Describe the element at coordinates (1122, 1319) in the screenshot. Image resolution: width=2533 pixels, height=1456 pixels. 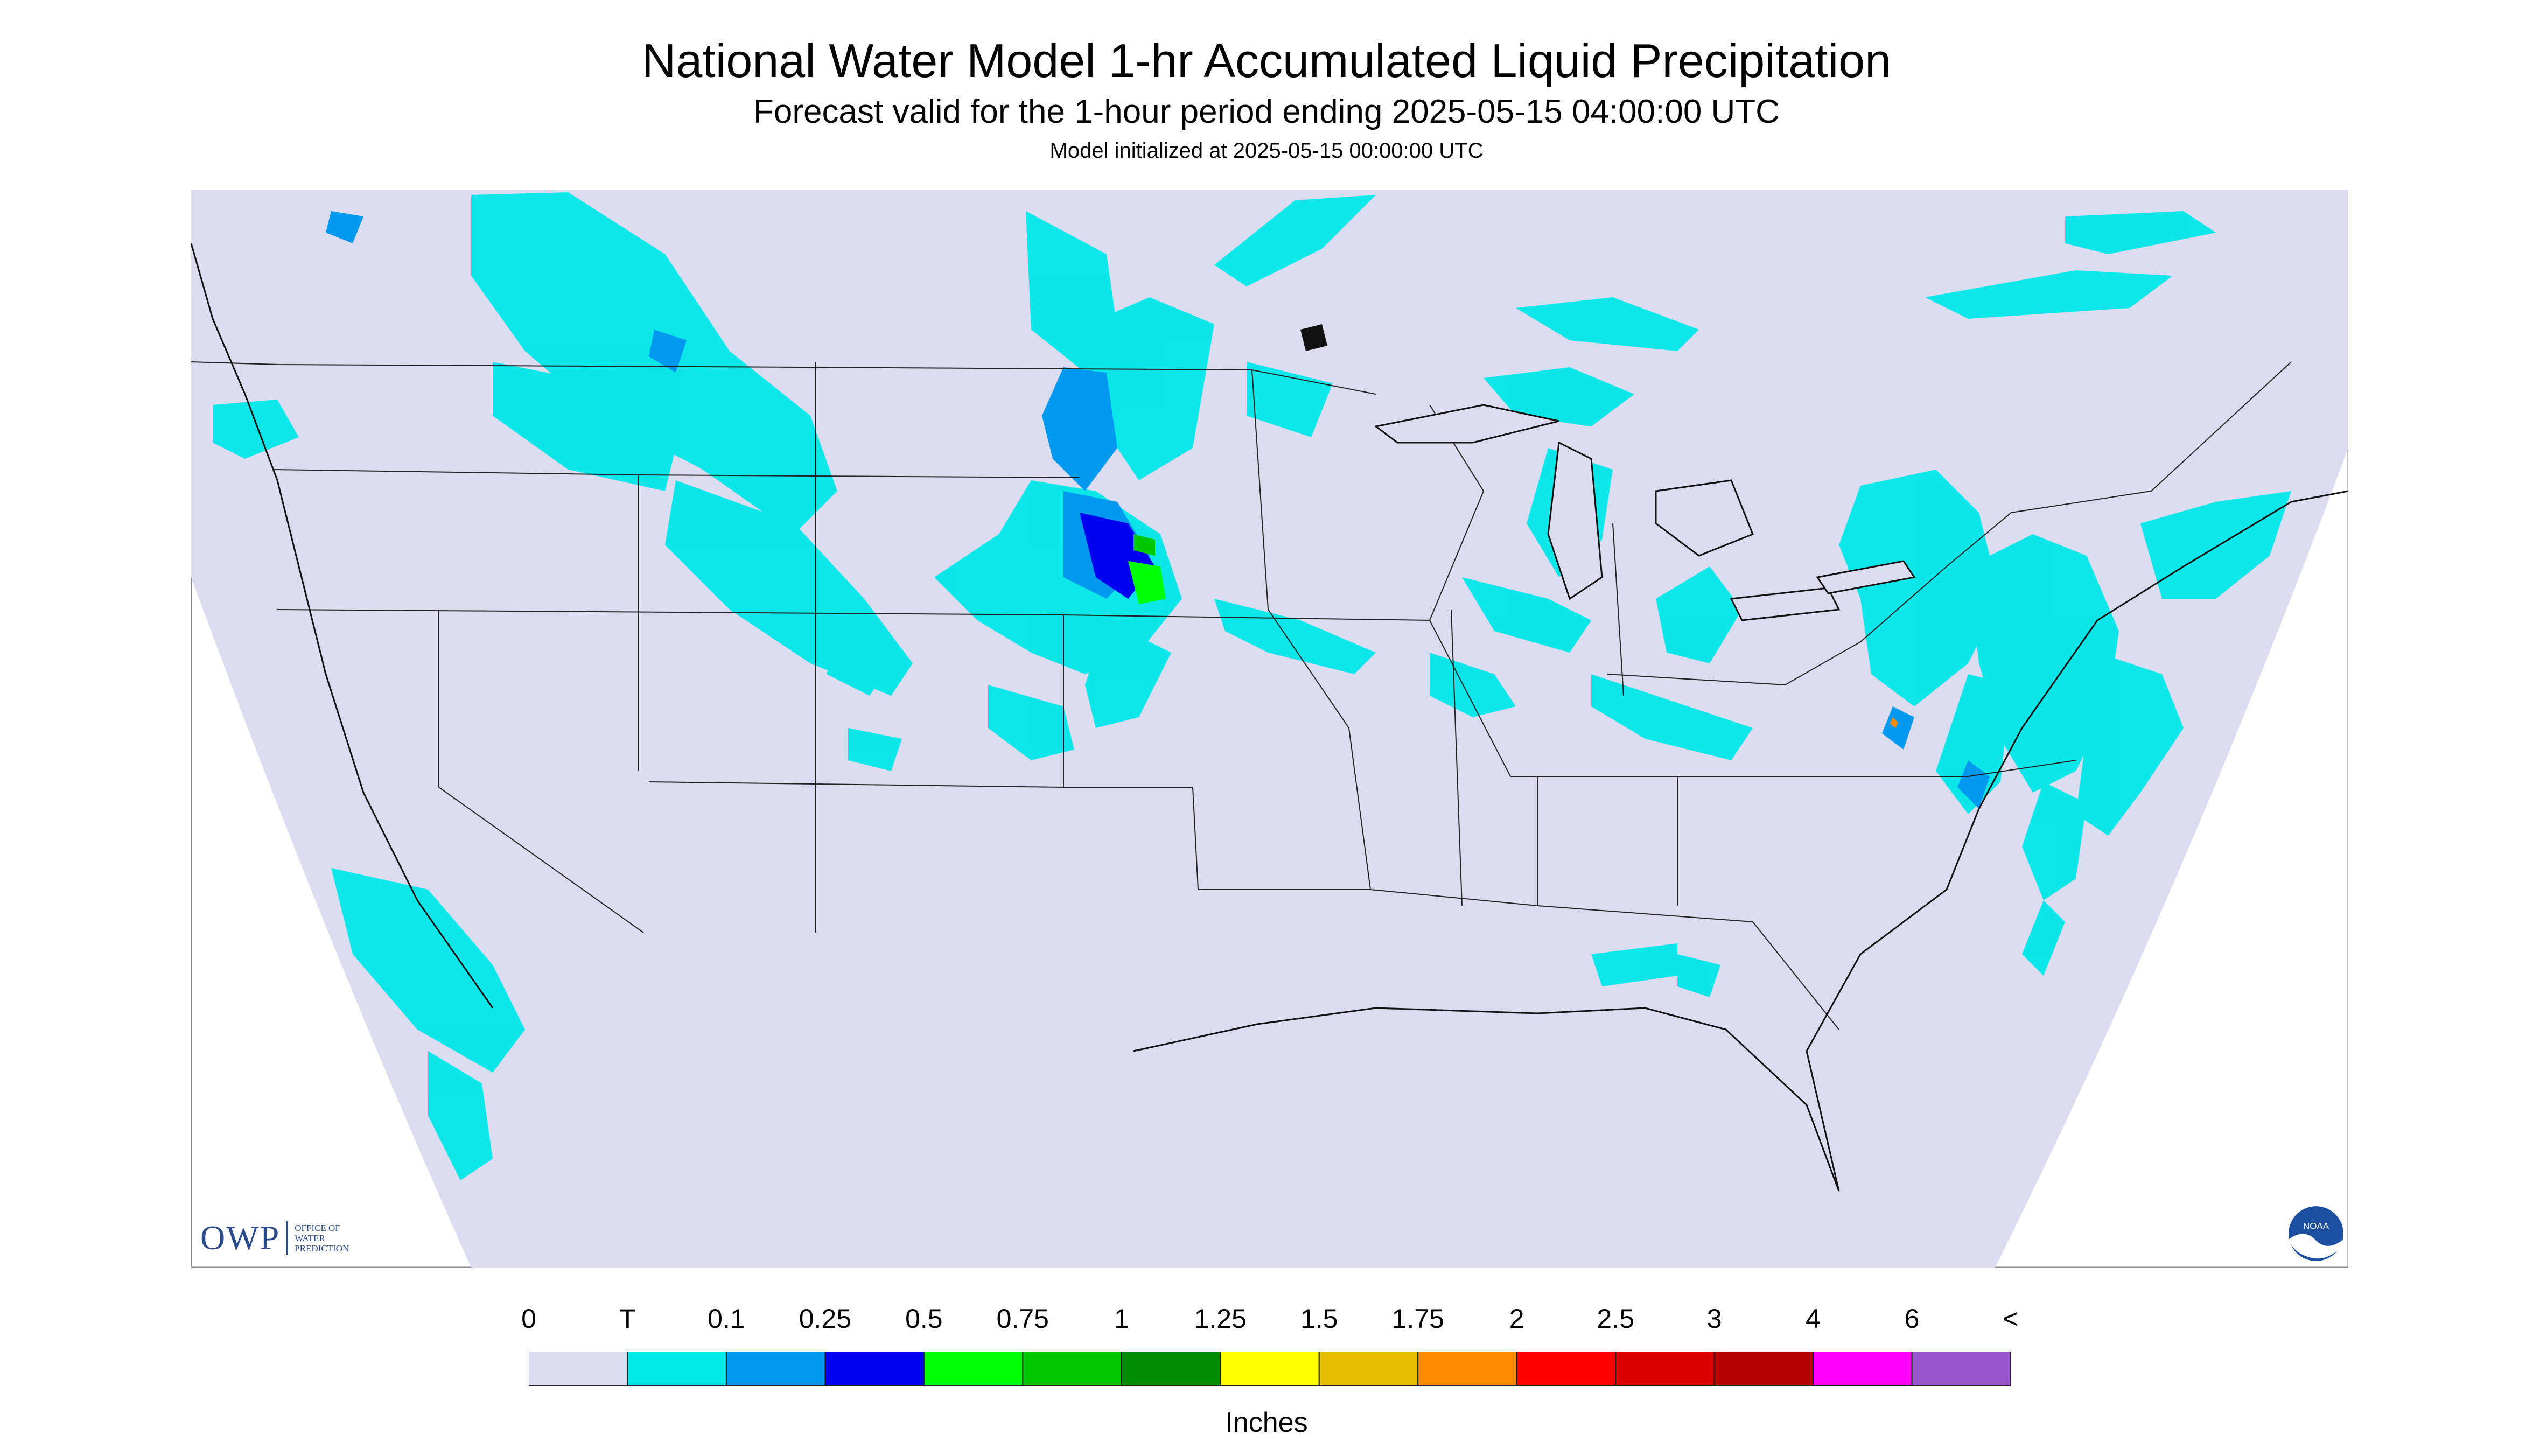
I see `legend-label: 1` at that location.